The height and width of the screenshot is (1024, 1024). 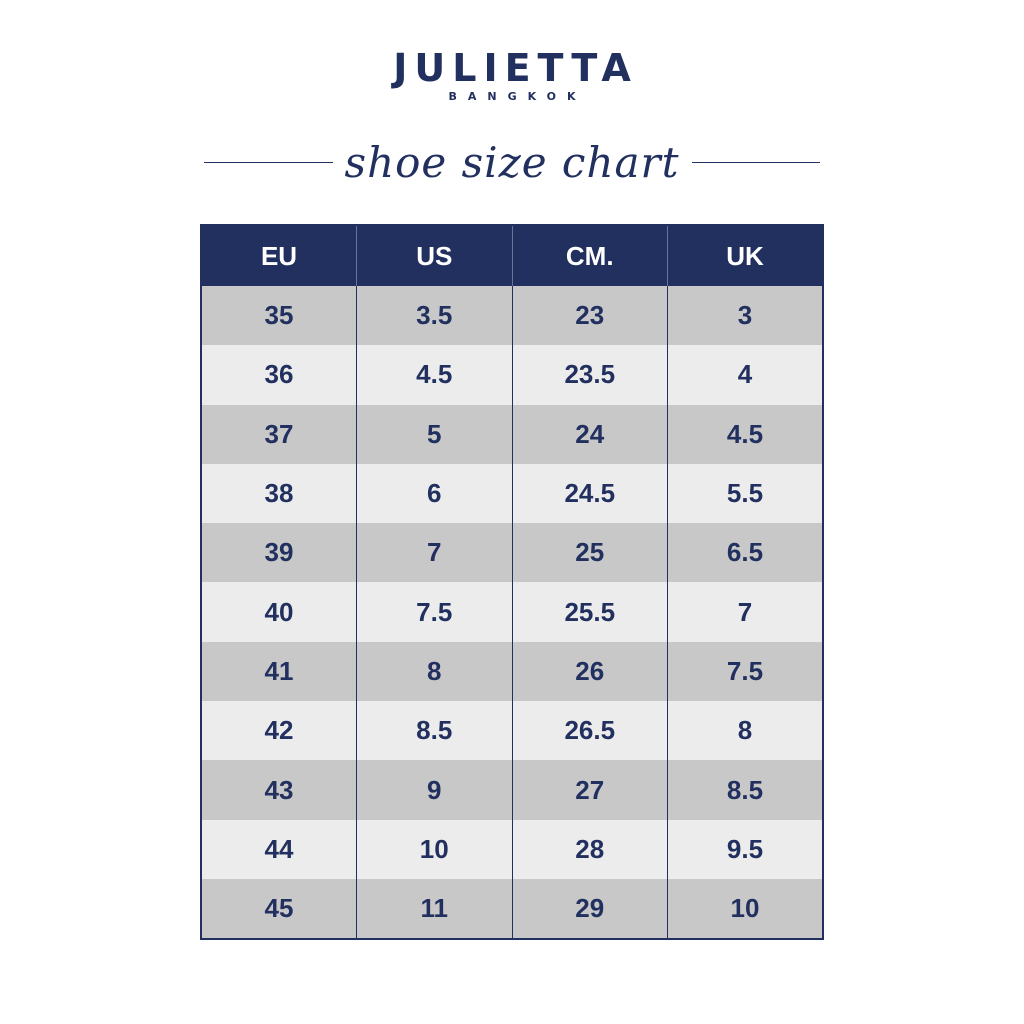 I want to click on table-row: 44 10 28 9.5, so click(x=512, y=849).